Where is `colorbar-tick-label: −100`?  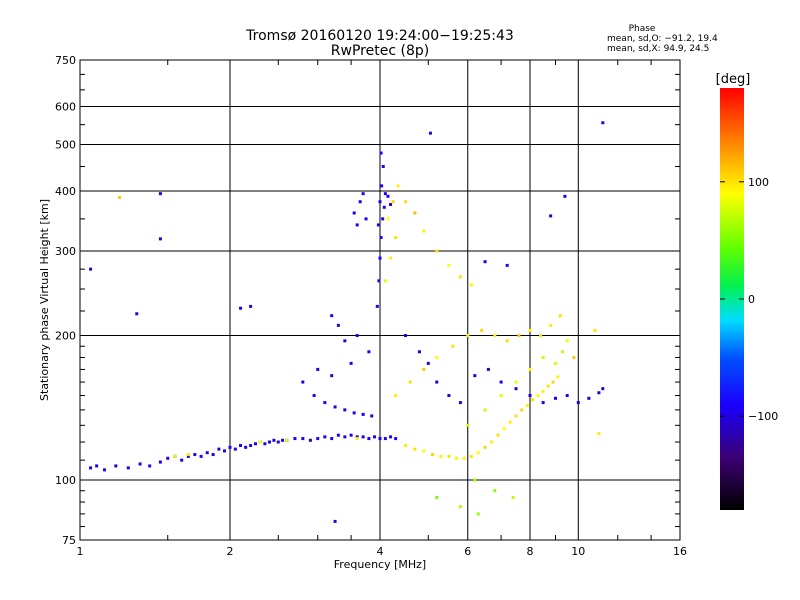 colorbar-tick-label: −100 is located at coordinates (763, 416).